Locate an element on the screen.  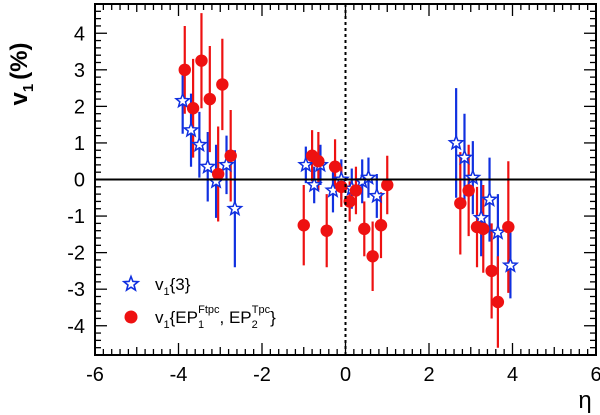
x-tick-label: -6 is located at coordinates (95, 375).